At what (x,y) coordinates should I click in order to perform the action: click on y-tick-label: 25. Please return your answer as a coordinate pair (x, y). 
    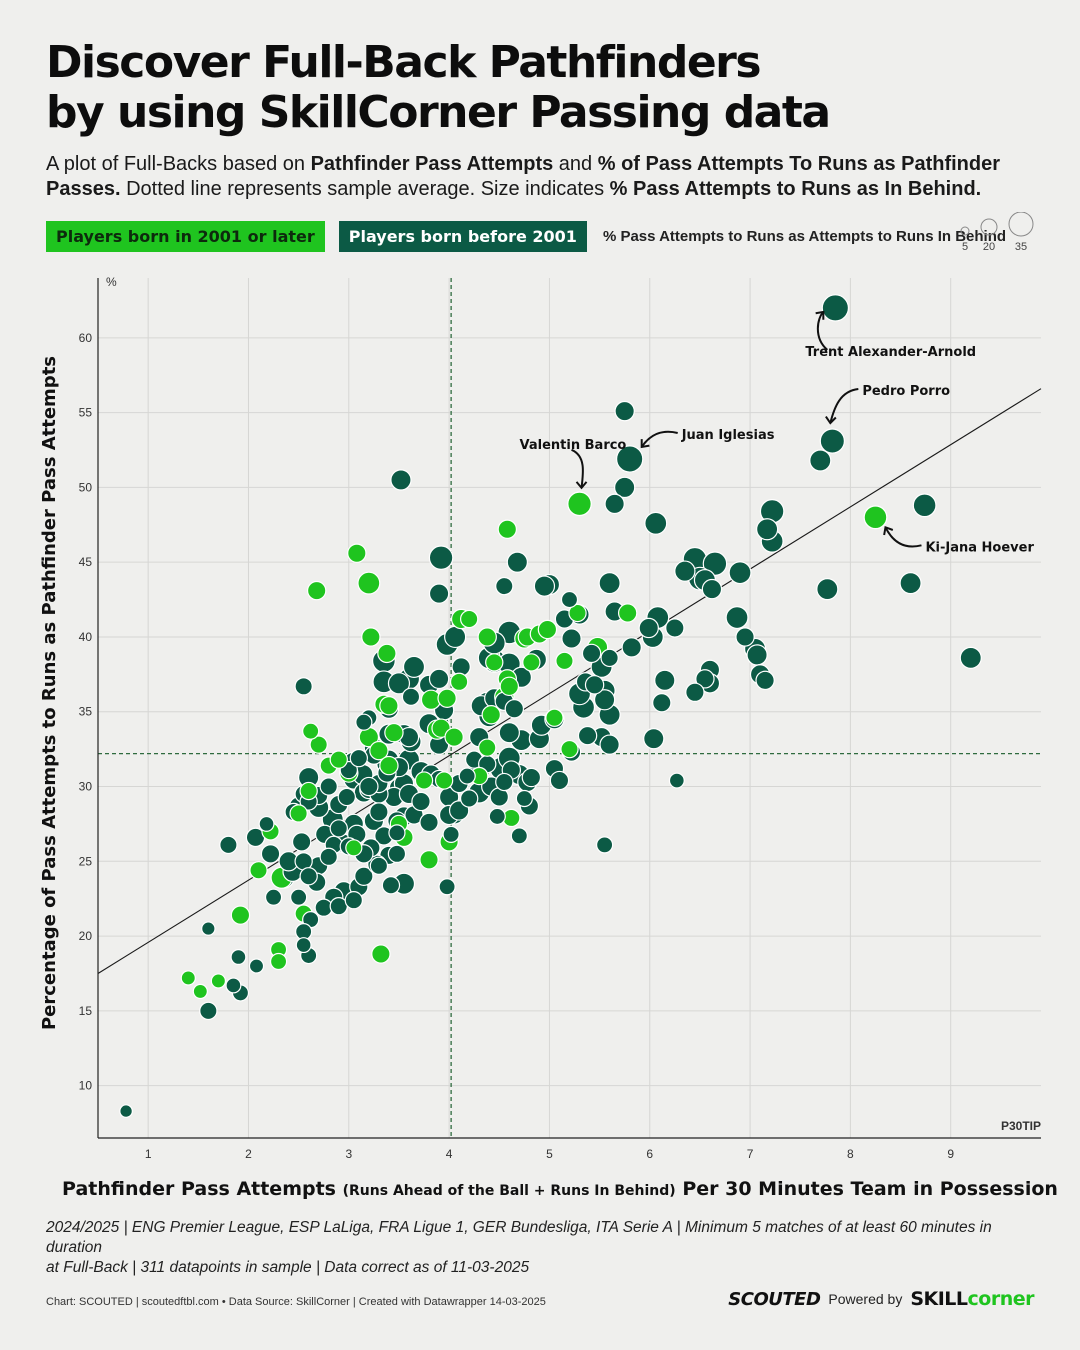
    Looking at the image, I should click on (86, 861).